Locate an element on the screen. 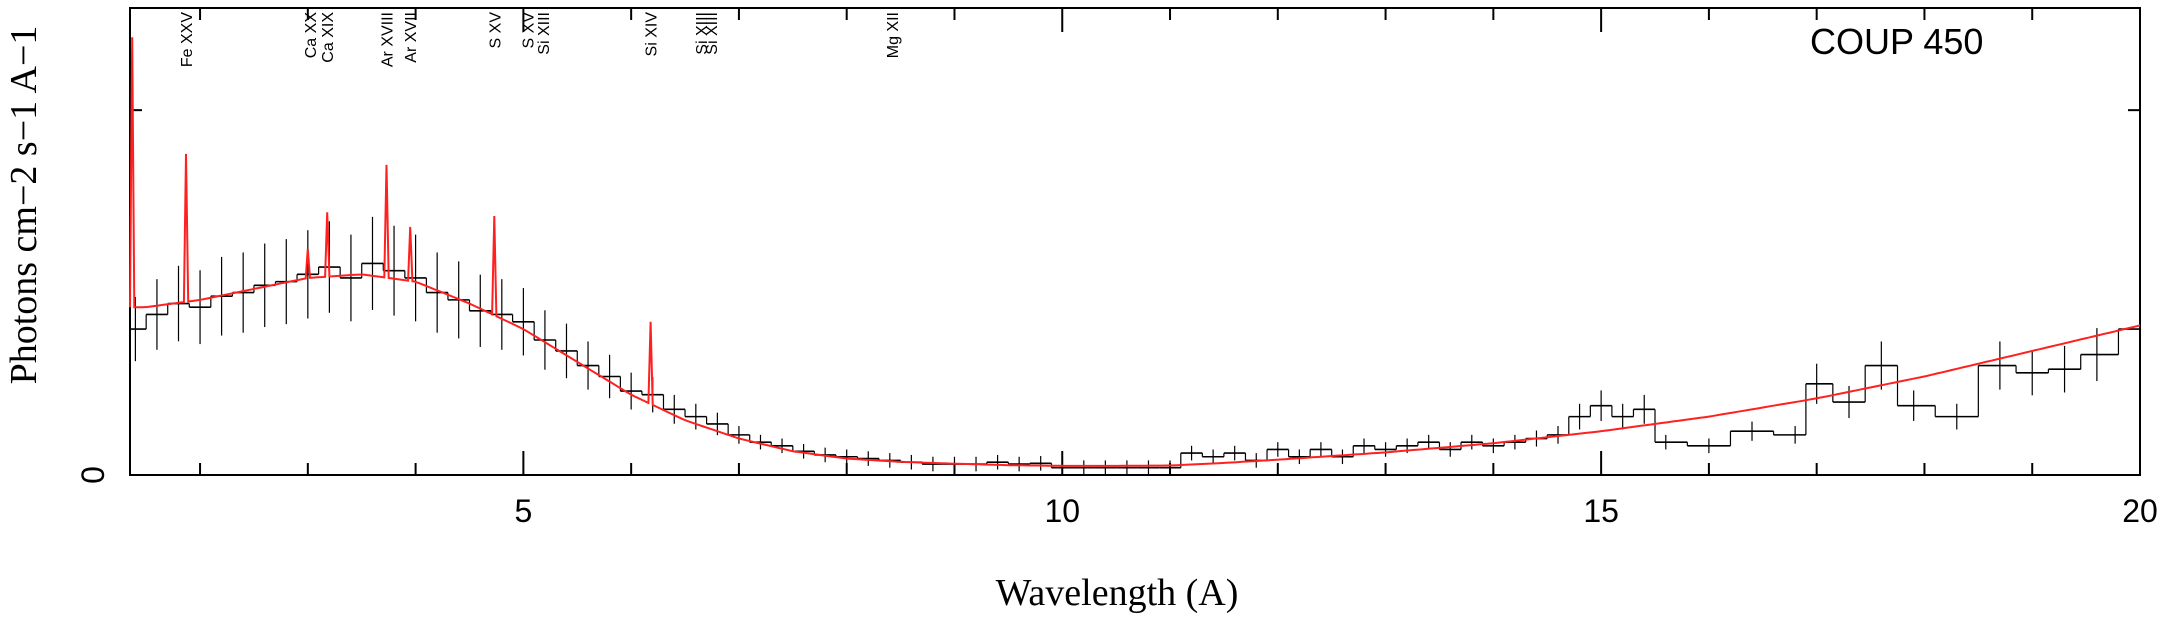 The height and width of the screenshot is (617, 2164). x-tick-label: 10 is located at coordinates (1062, 511).